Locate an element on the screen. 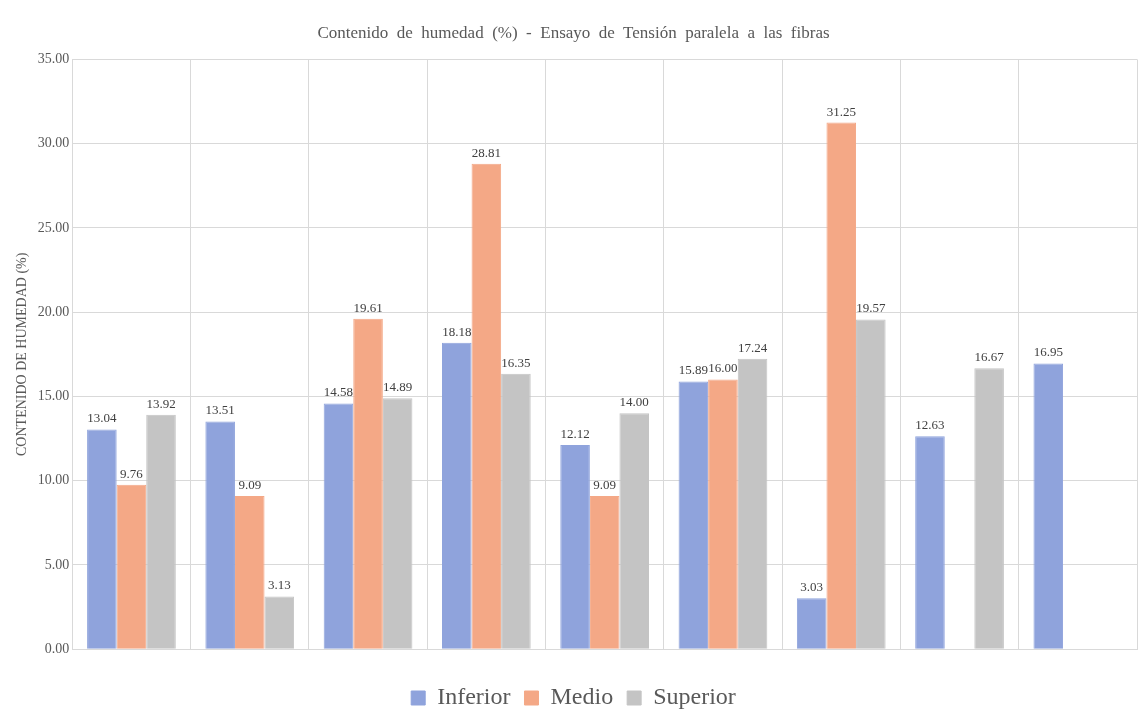  data-label: 14.58 is located at coordinates (338, 392).